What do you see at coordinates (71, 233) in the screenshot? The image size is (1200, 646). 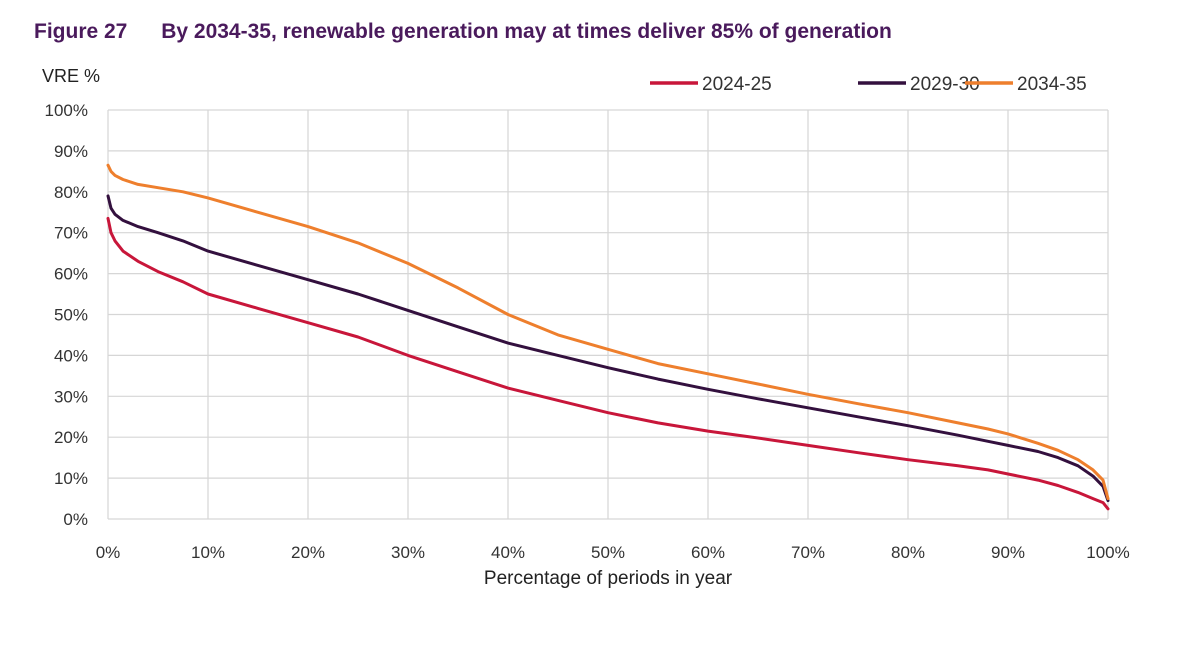 I see `y-tick-label: 70%` at bounding box center [71, 233].